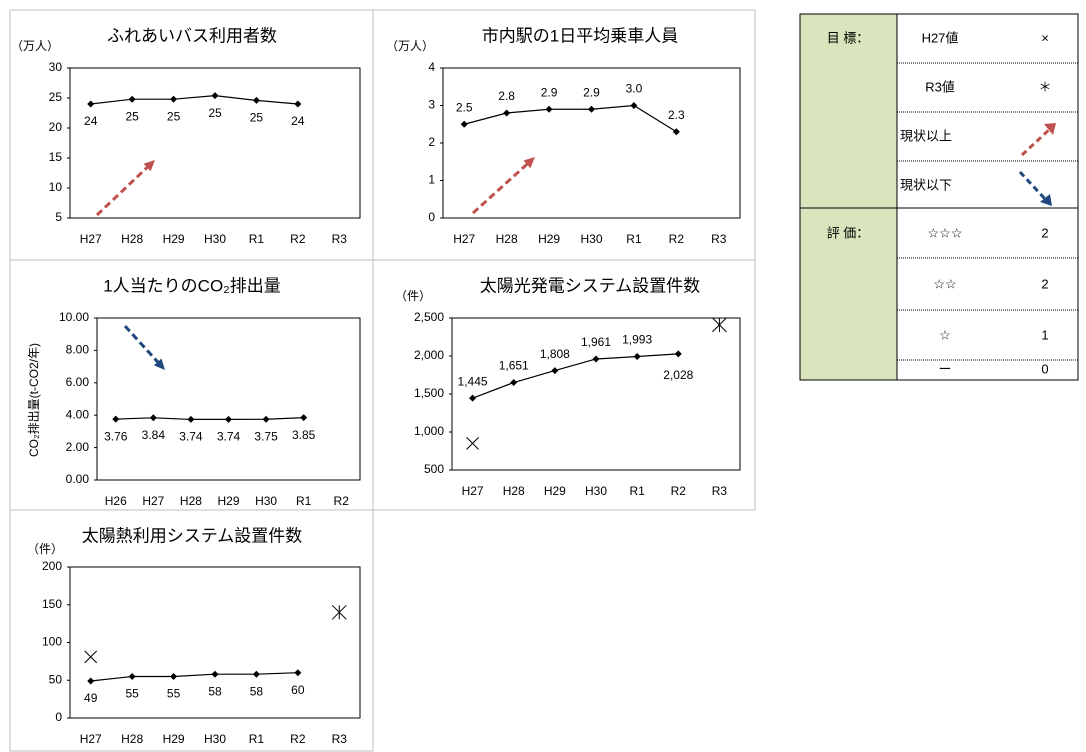 The image size is (1086, 752). Describe the element at coordinates (78, 350) in the screenshot. I see `y-tick-label: 8.00` at that location.